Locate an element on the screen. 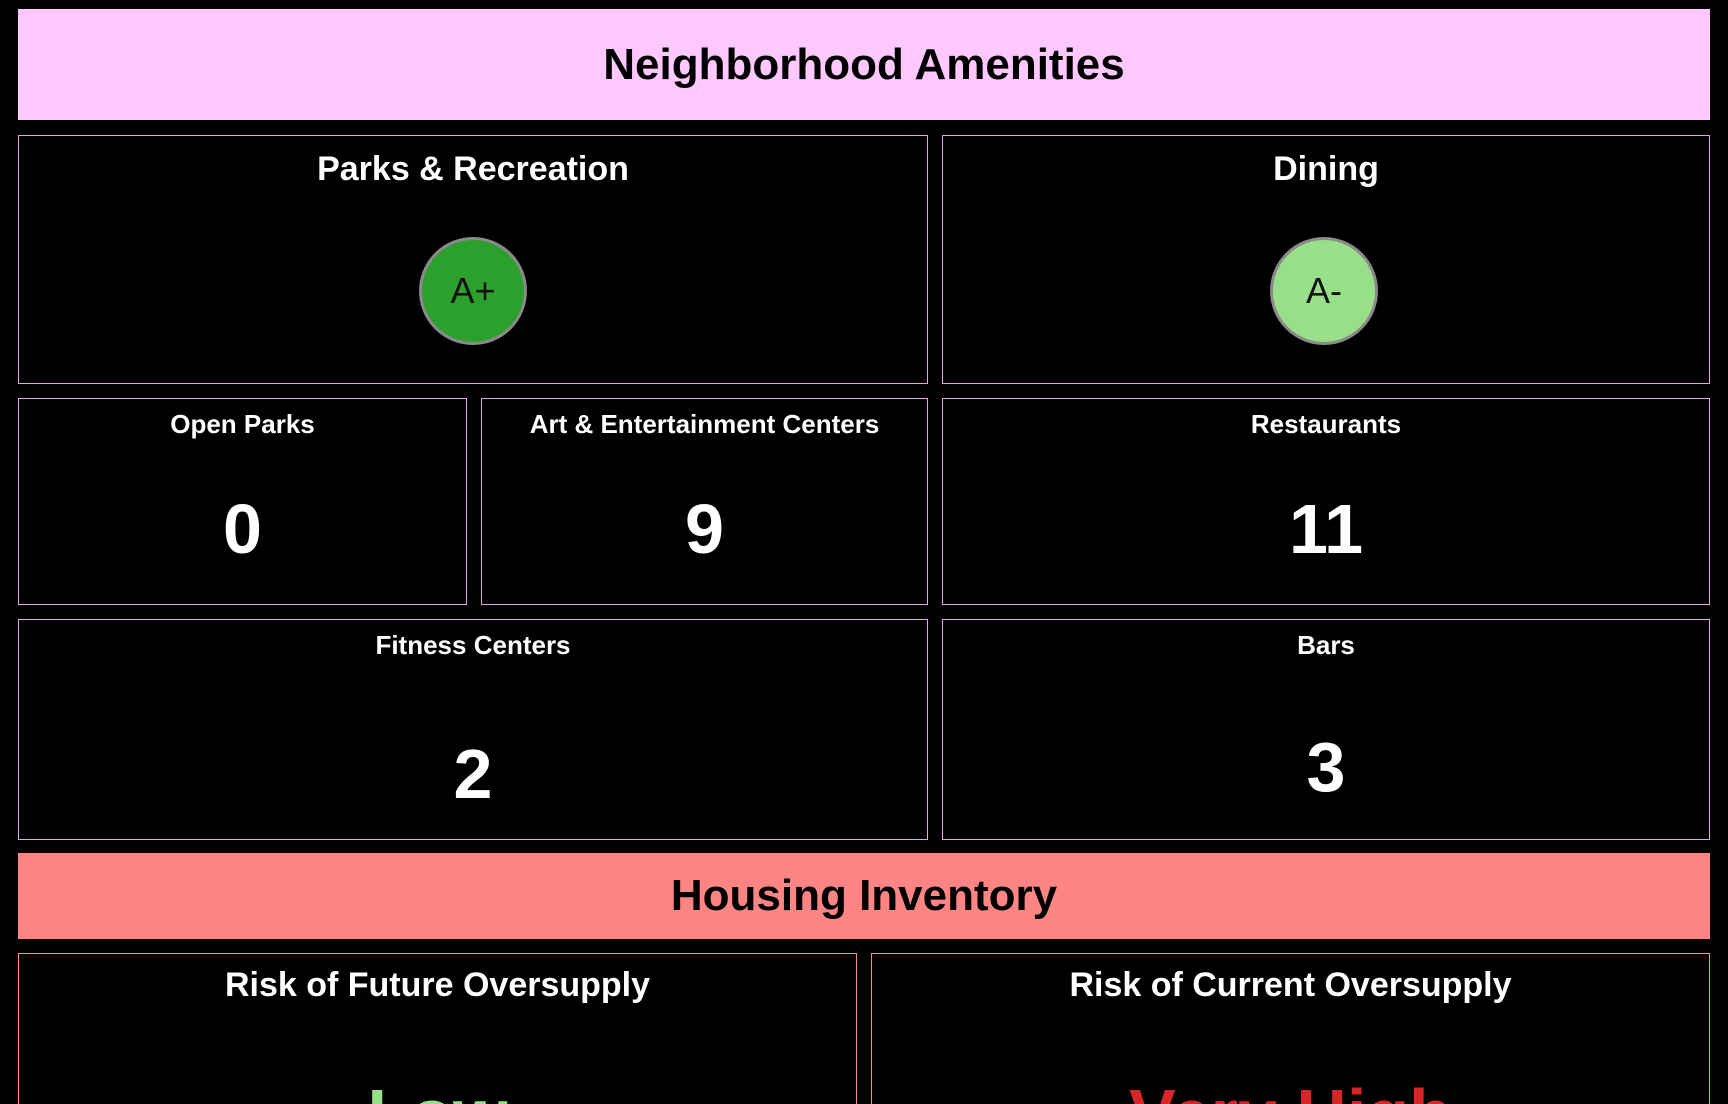 The image size is (1728, 1104). current-oversupply-value: Very High is located at coordinates (1290, 1089).